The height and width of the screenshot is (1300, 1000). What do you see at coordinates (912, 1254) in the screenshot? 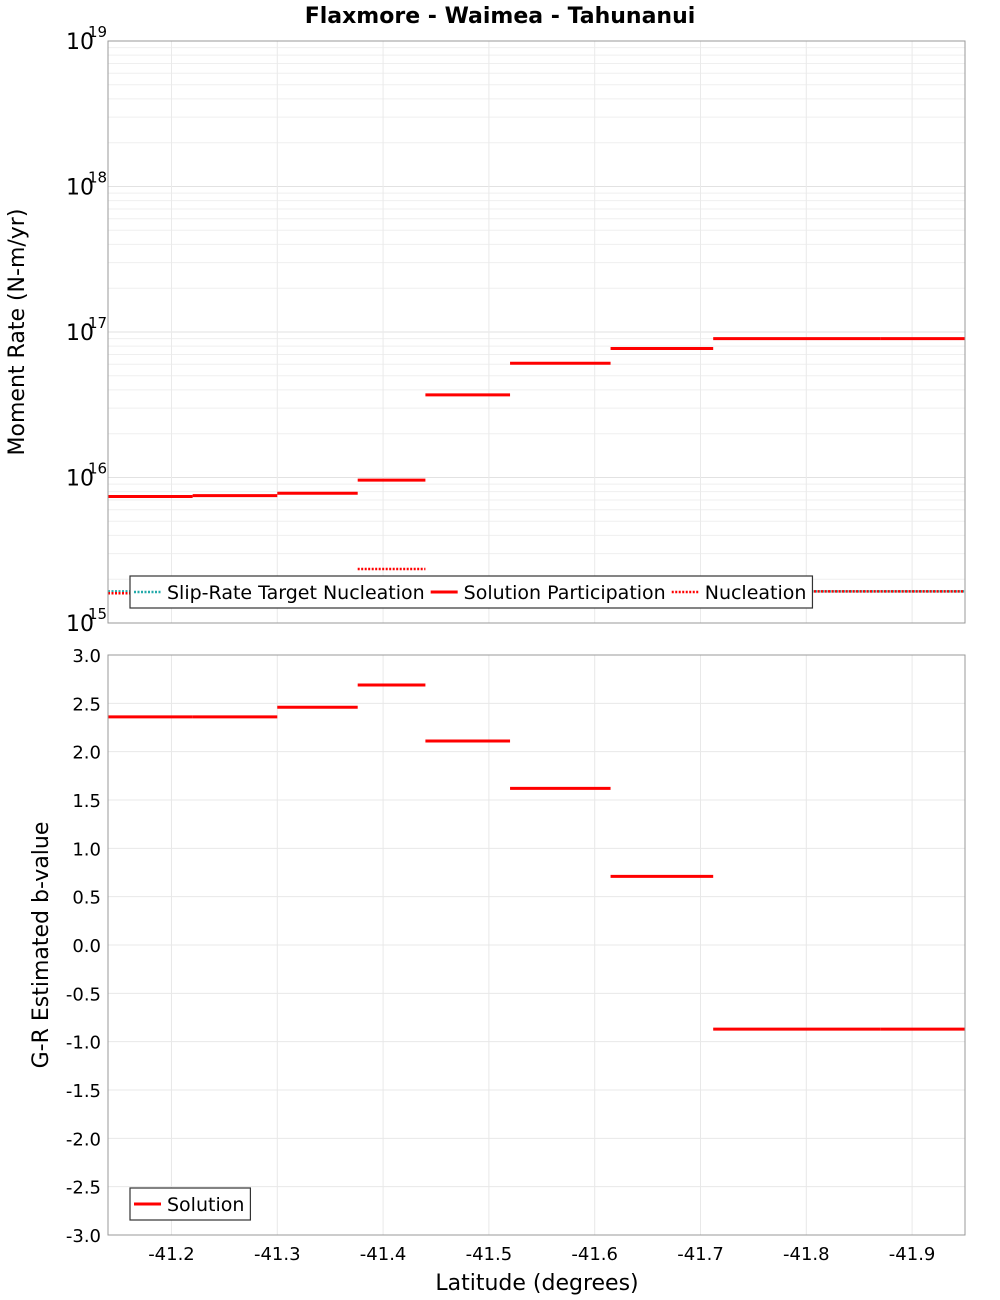
I see `x-tick-label: -41.9` at bounding box center [912, 1254].